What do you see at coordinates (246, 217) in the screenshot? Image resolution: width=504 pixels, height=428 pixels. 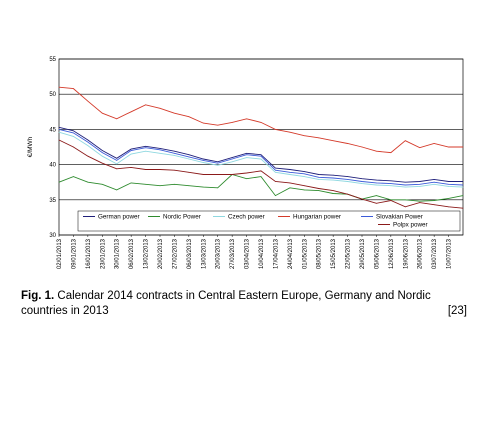 I see `legend-label: Czech power` at bounding box center [246, 217].